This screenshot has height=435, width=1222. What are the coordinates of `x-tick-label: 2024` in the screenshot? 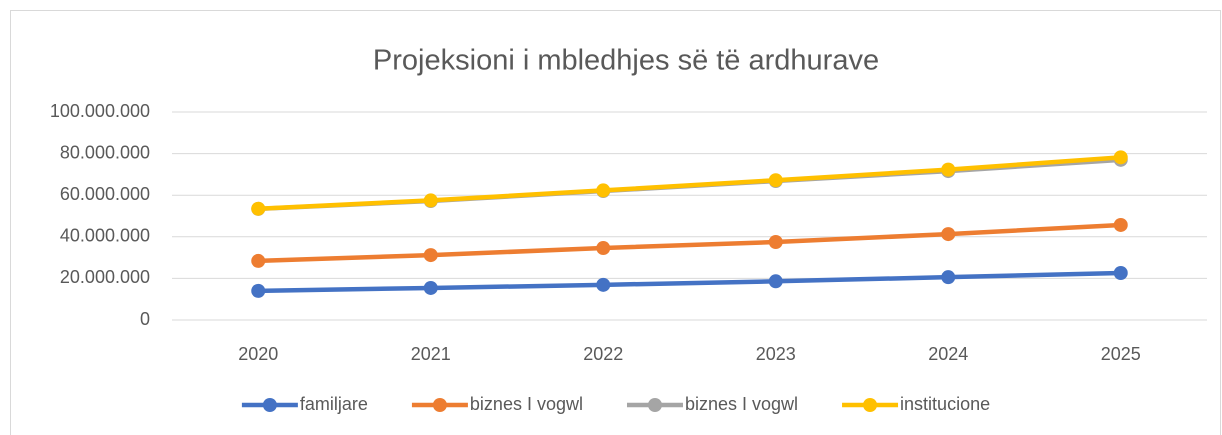 It's located at (948, 354).